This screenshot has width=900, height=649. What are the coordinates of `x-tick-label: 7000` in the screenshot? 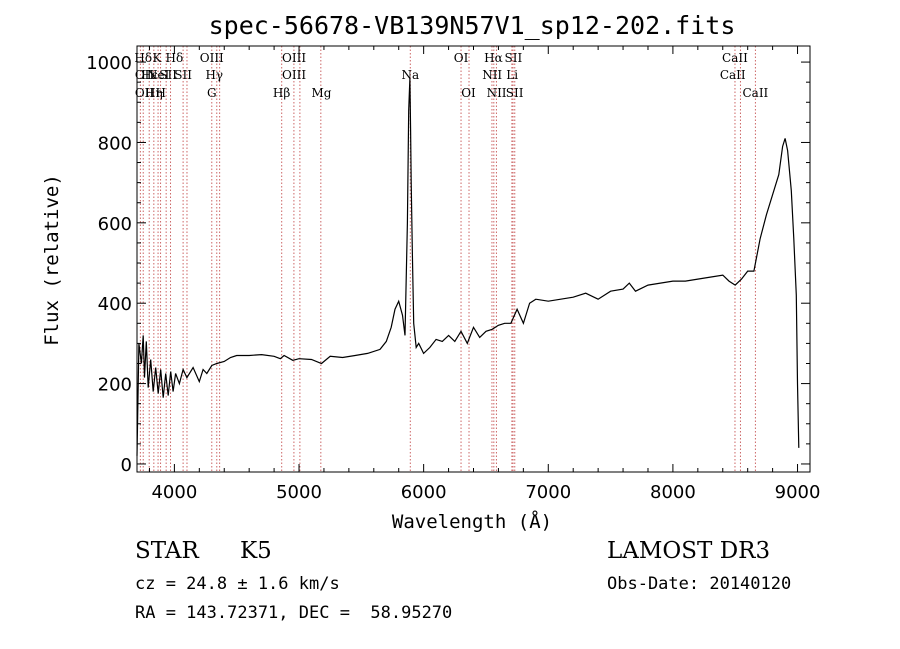 It's located at (548, 492).